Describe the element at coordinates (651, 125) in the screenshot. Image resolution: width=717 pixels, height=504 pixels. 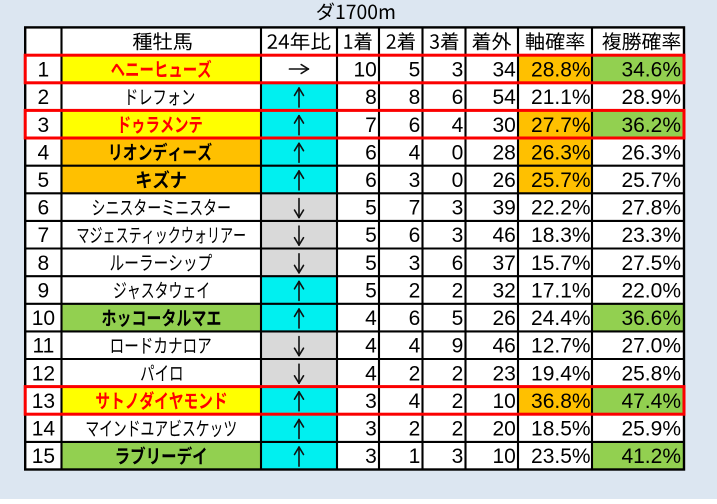
I see `svg-text: 36.2%` at that location.